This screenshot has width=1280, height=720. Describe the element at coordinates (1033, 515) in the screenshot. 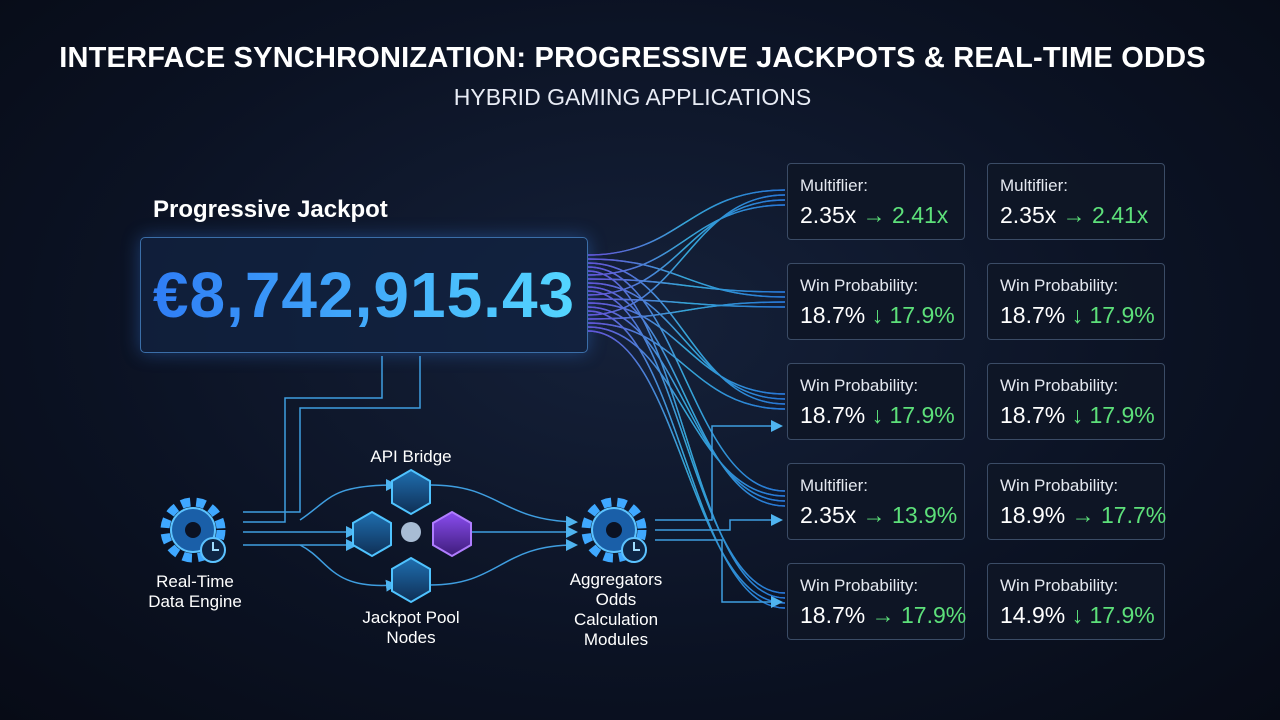

I see `value-from: 18.9%` at that location.